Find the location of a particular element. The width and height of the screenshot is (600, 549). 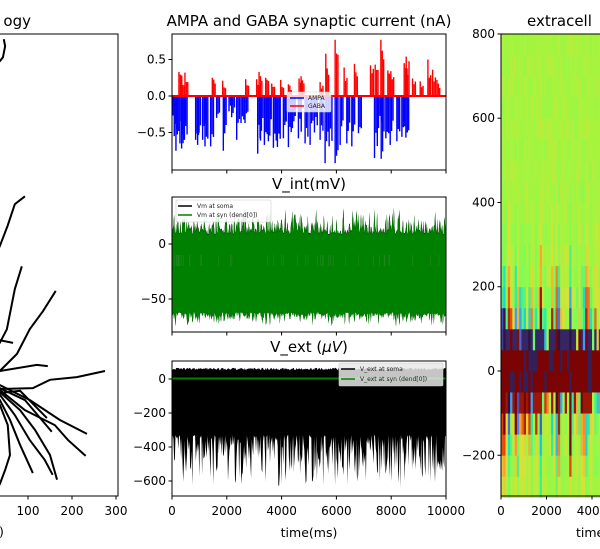

synaptic-legend: AMPA GABA is located at coordinates (309, 102).